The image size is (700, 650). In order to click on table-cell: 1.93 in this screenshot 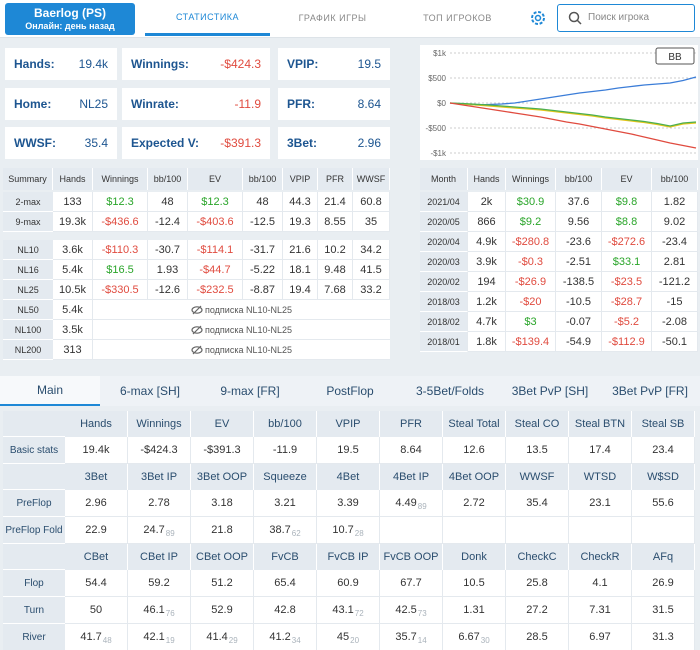, I will do `click(168, 270)`.